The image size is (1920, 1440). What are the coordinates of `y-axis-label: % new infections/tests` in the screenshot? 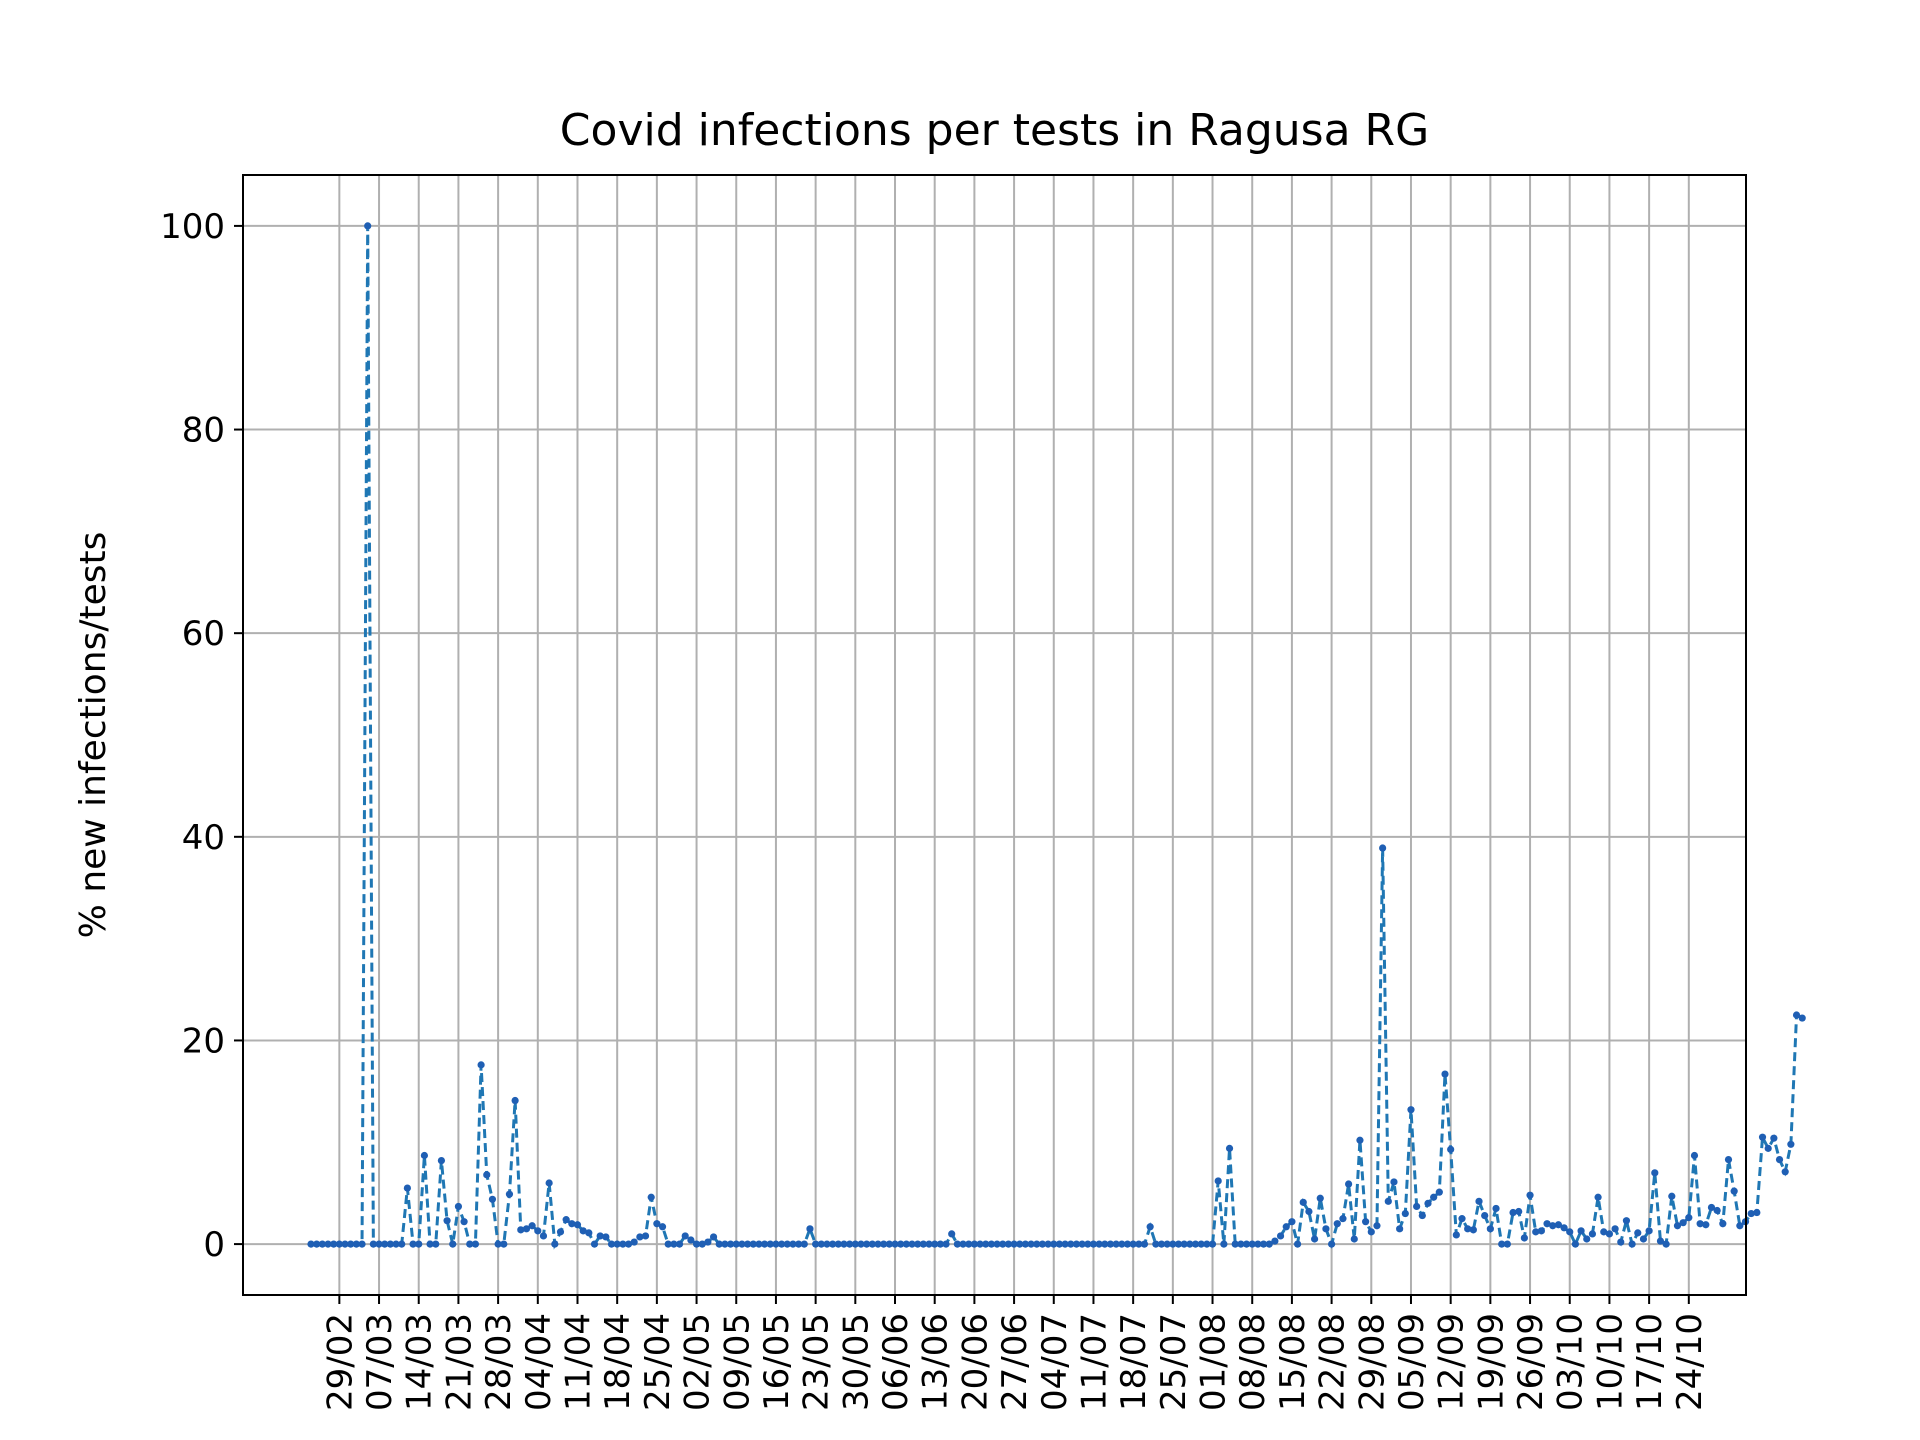 It's located at (93, 735).